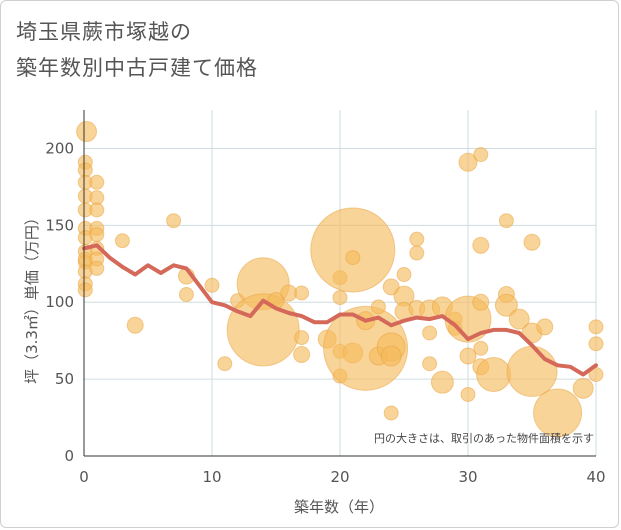 The height and width of the screenshot is (530, 621). I want to click on y-tick-label: 200, so click(59, 148).